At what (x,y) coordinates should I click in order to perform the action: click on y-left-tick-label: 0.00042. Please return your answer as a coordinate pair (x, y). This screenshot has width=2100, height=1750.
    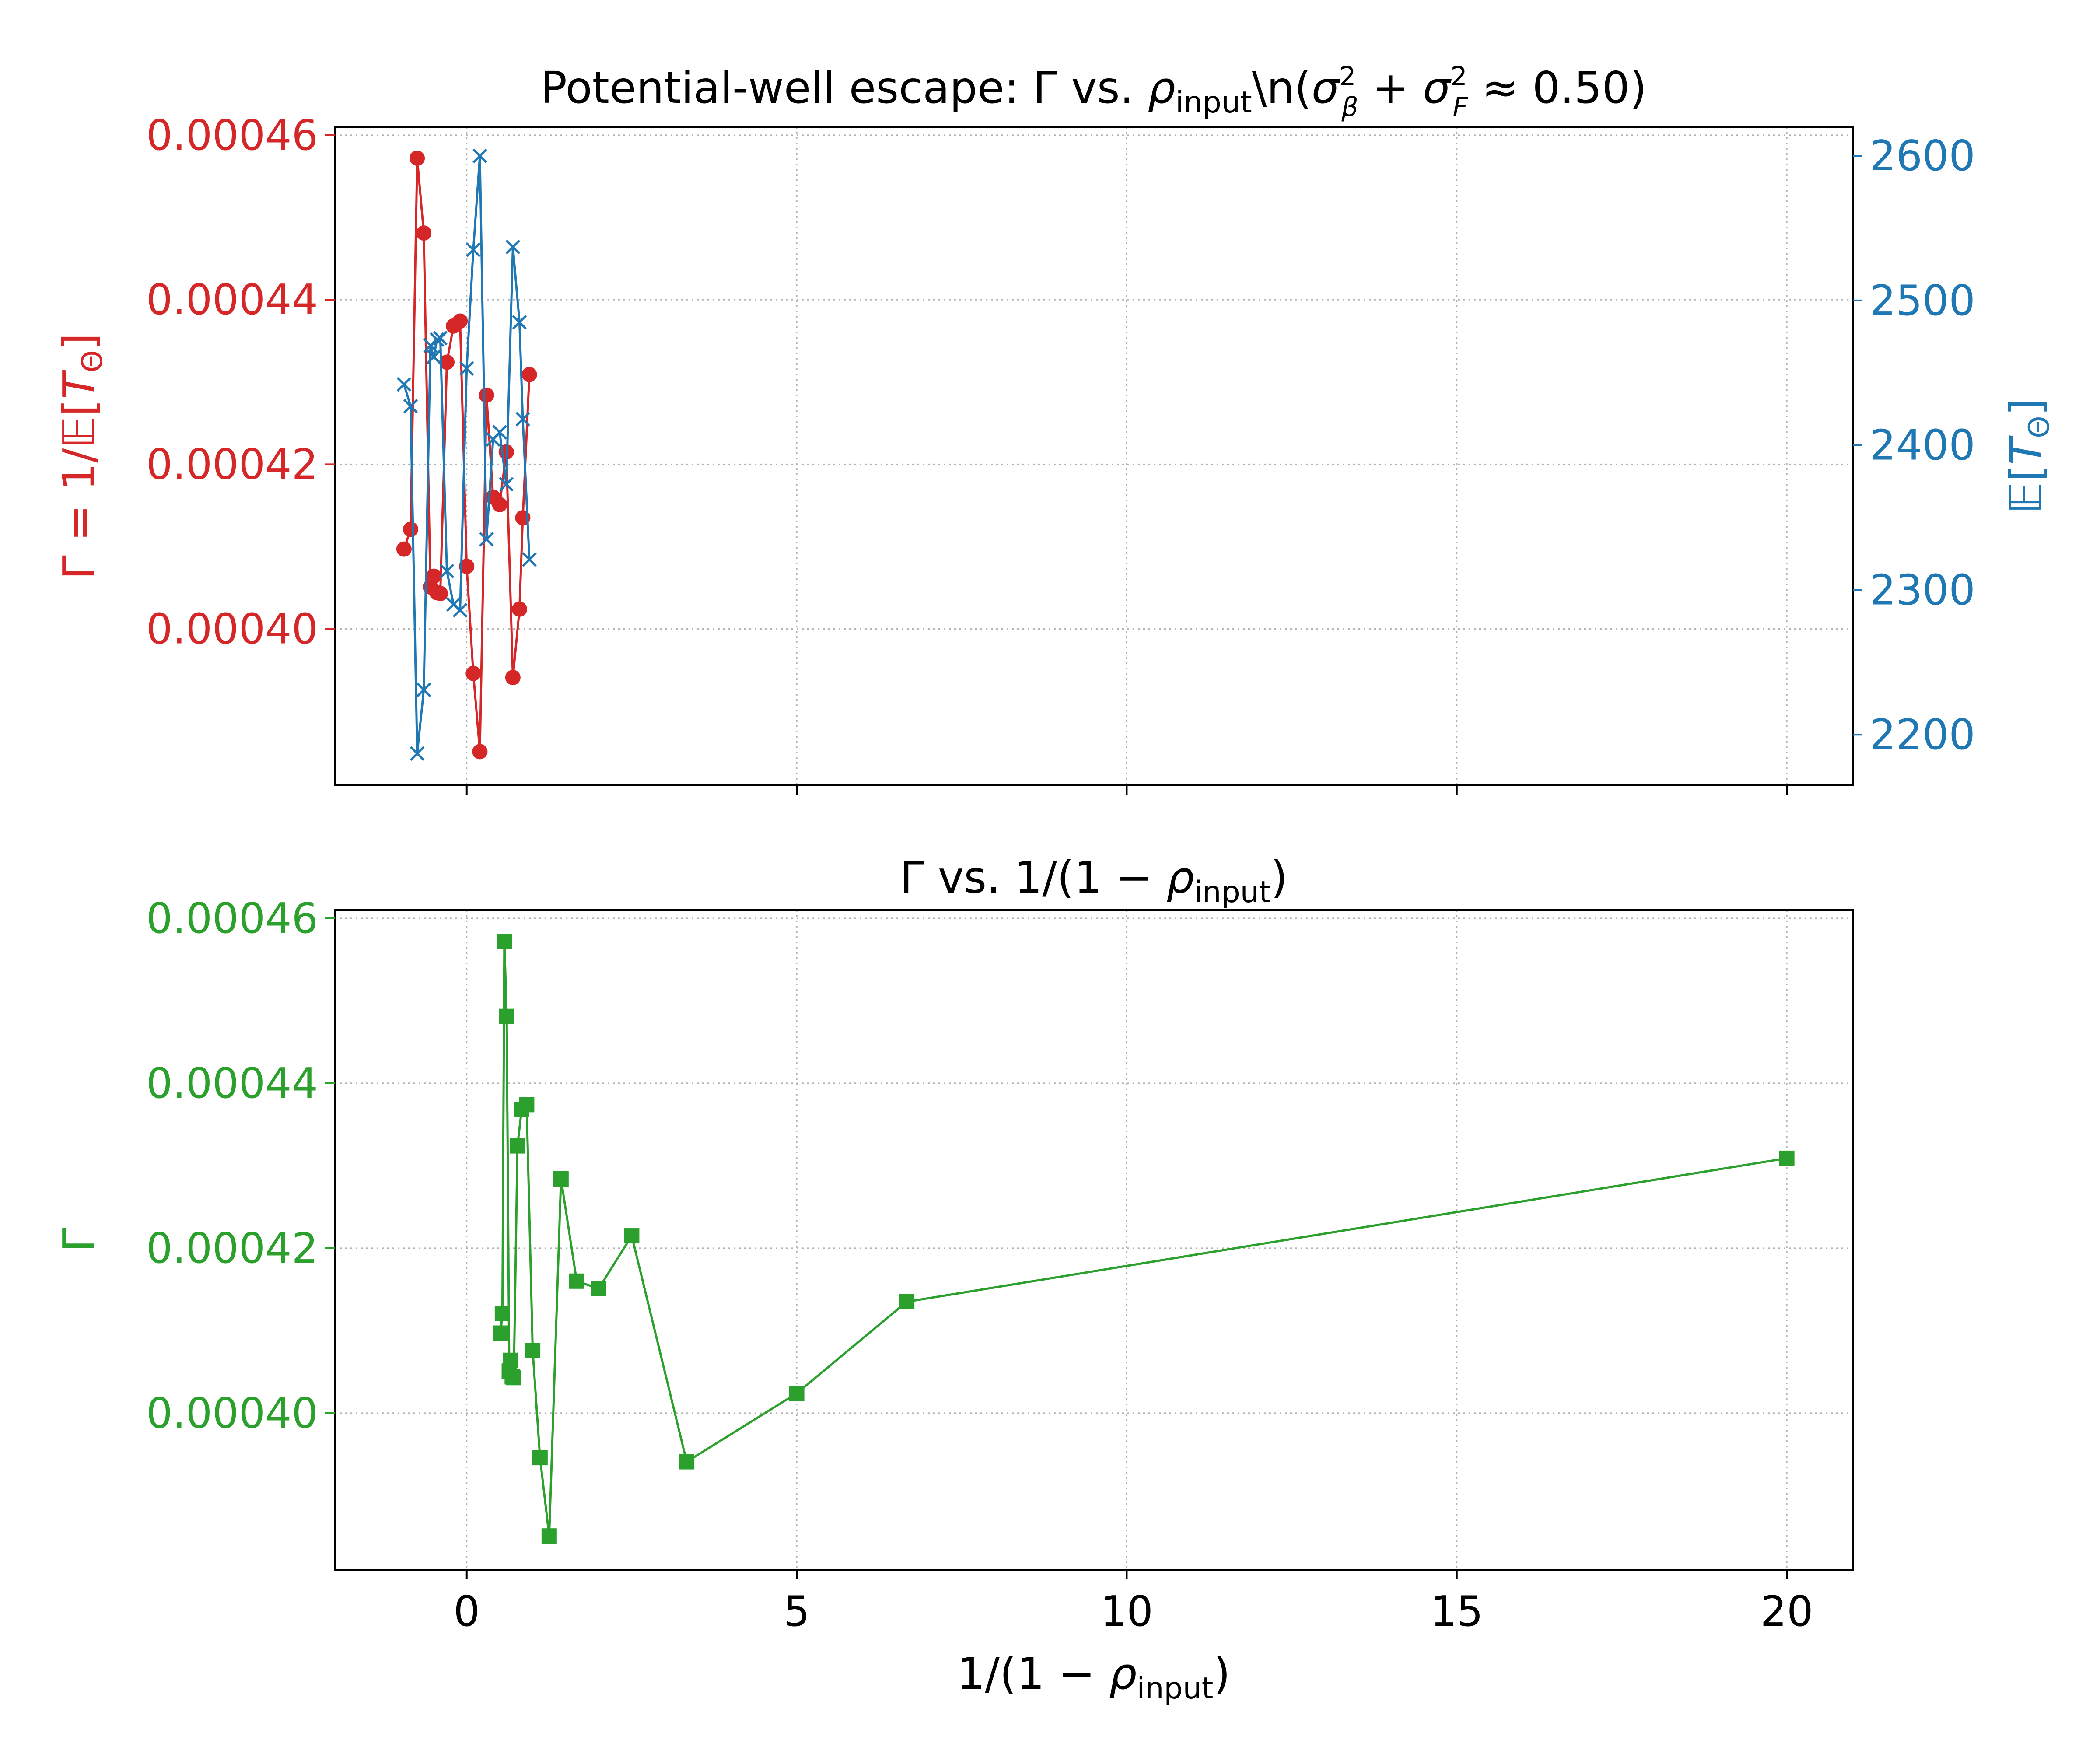
    Looking at the image, I should click on (232, 465).